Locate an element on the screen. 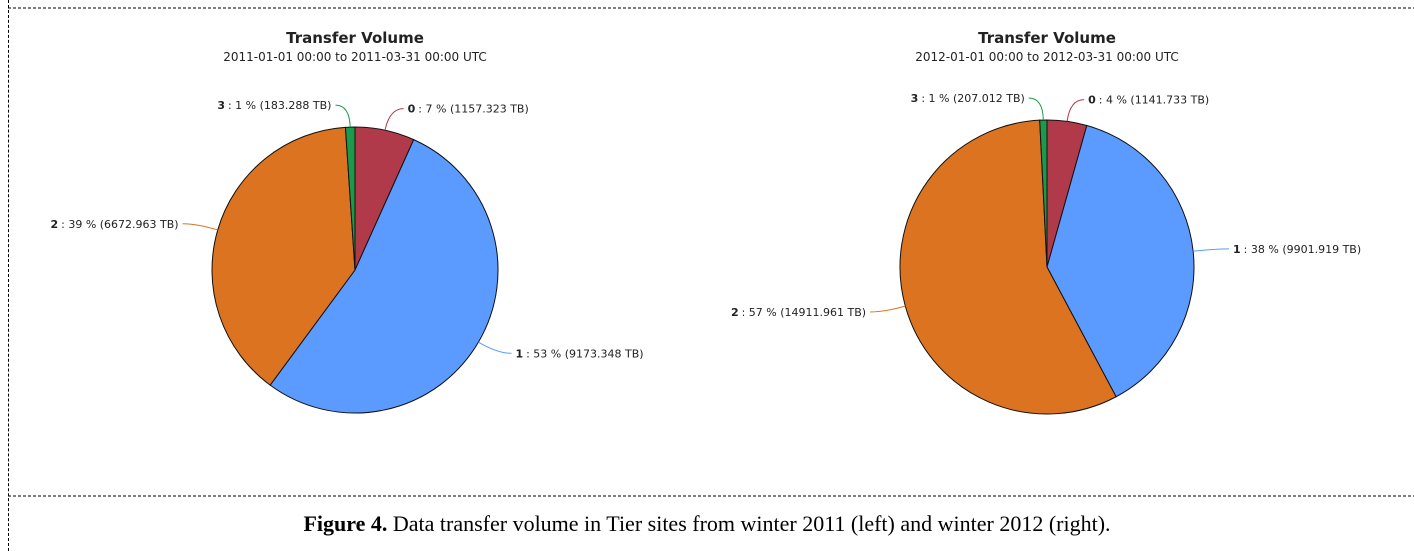  slice-label: 3: 1 % (207.012 TB) is located at coordinates (968, 98).